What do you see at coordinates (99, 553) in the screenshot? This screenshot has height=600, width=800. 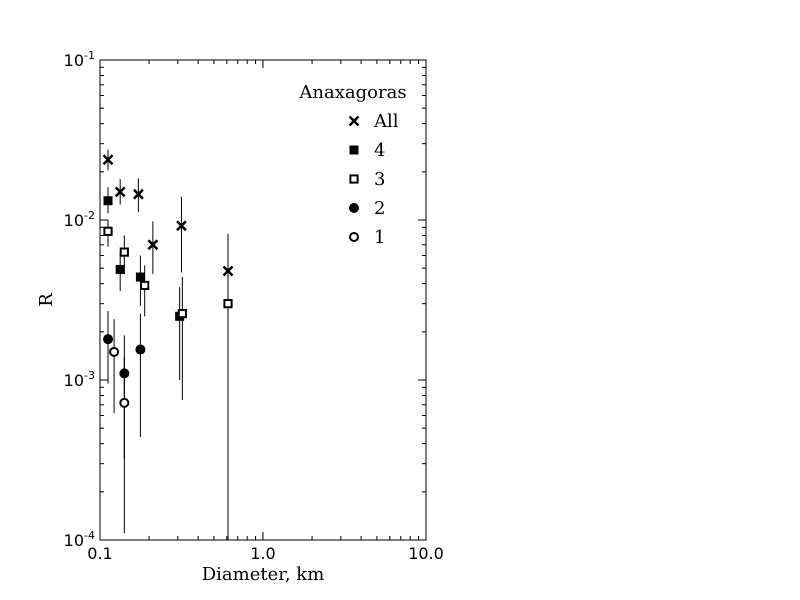 I see `x-tick-label: 0.1` at bounding box center [99, 553].